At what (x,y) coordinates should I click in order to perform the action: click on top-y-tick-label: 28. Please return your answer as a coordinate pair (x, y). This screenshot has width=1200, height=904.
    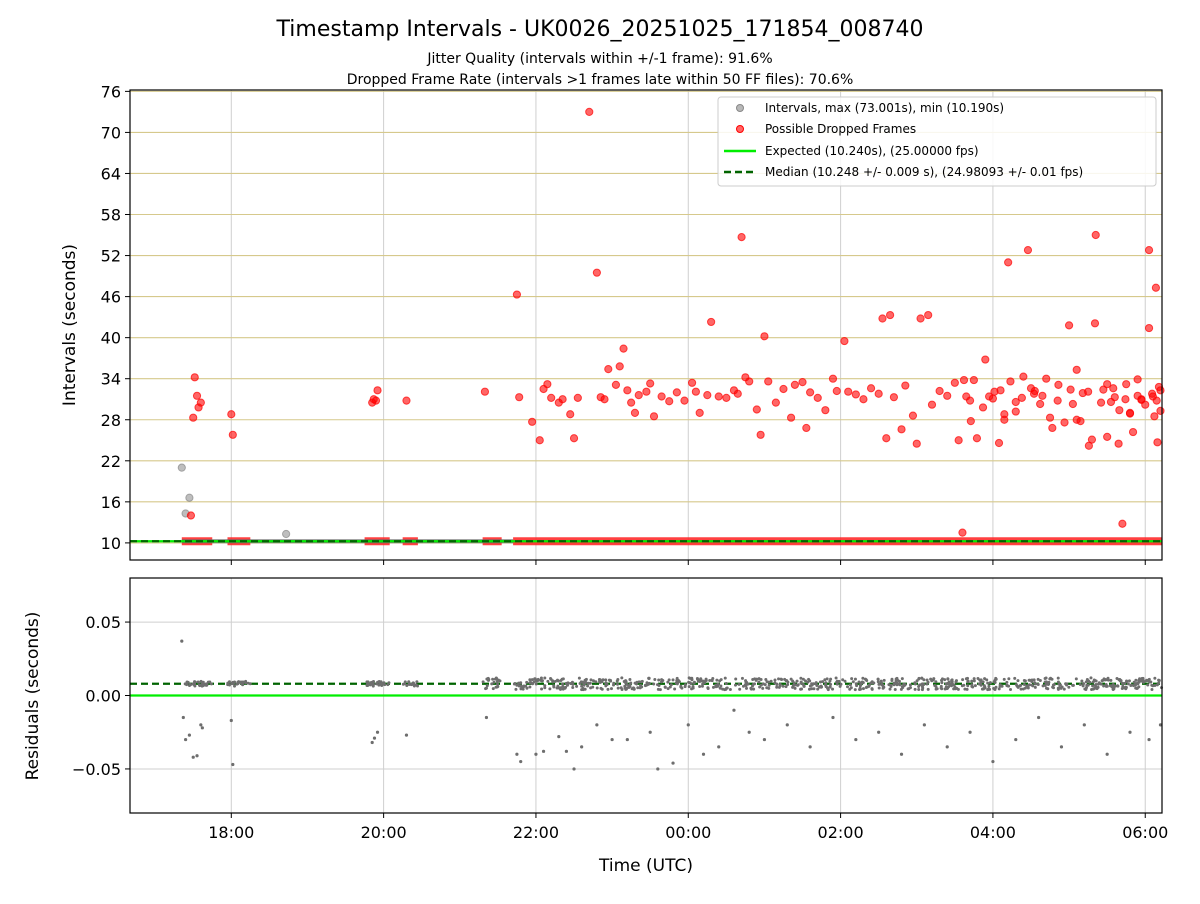
    Looking at the image, I should click on (111, 420).